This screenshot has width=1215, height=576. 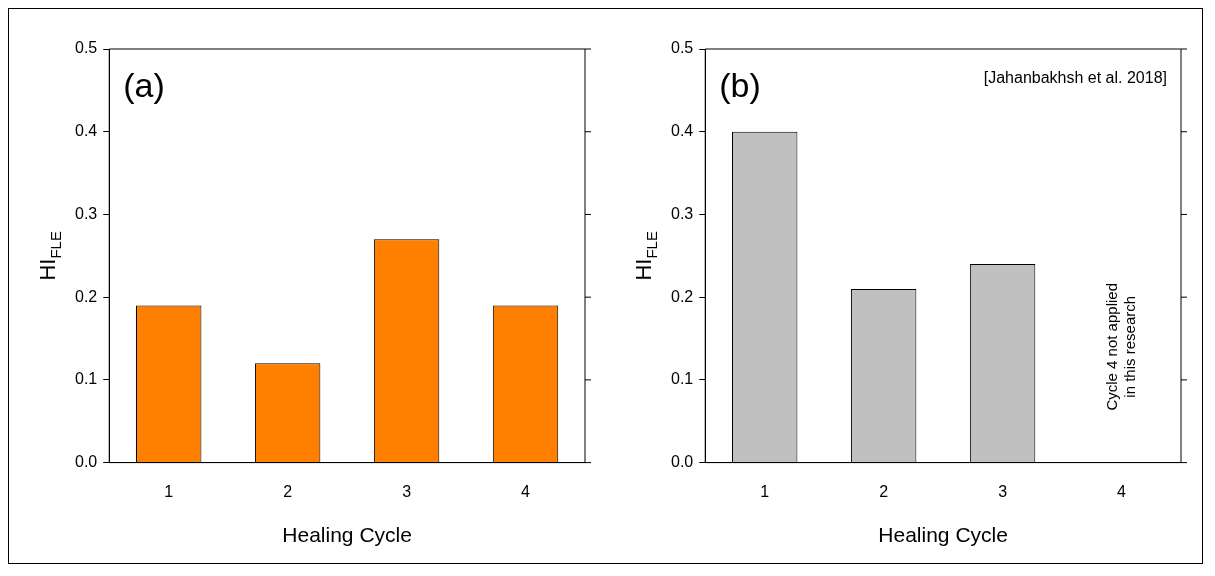 I want to click on annotation: Cycle 4 not applied in this research, so click(x=1120, y=347).